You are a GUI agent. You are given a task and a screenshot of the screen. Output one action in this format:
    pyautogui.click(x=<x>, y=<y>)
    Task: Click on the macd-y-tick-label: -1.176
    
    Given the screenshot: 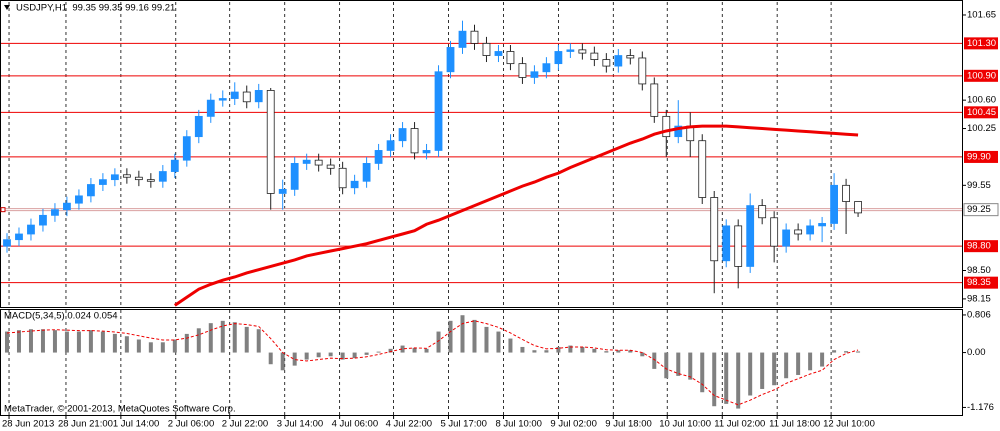 What is the action you would take?
    pyautogui.click(x=980, y=407)
    